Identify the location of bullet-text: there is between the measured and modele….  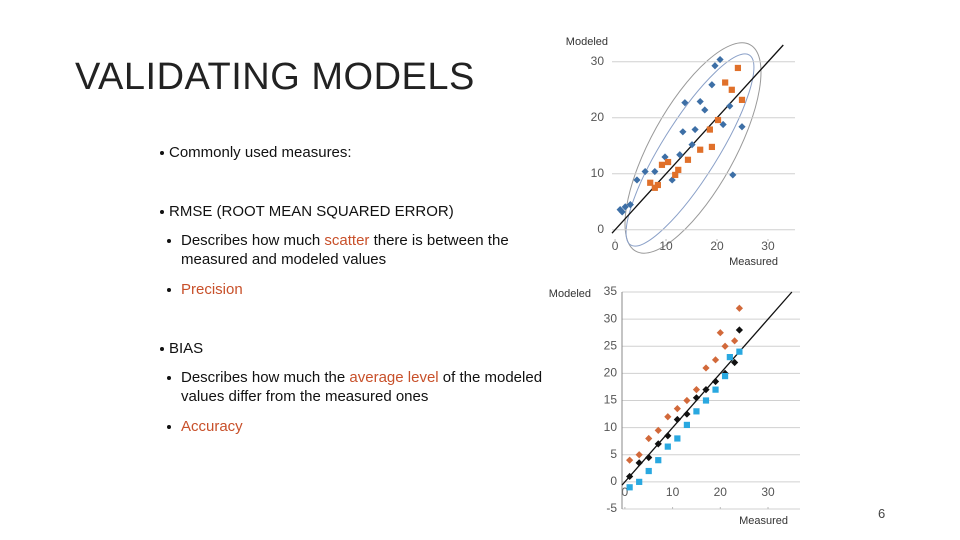
(345, 250).